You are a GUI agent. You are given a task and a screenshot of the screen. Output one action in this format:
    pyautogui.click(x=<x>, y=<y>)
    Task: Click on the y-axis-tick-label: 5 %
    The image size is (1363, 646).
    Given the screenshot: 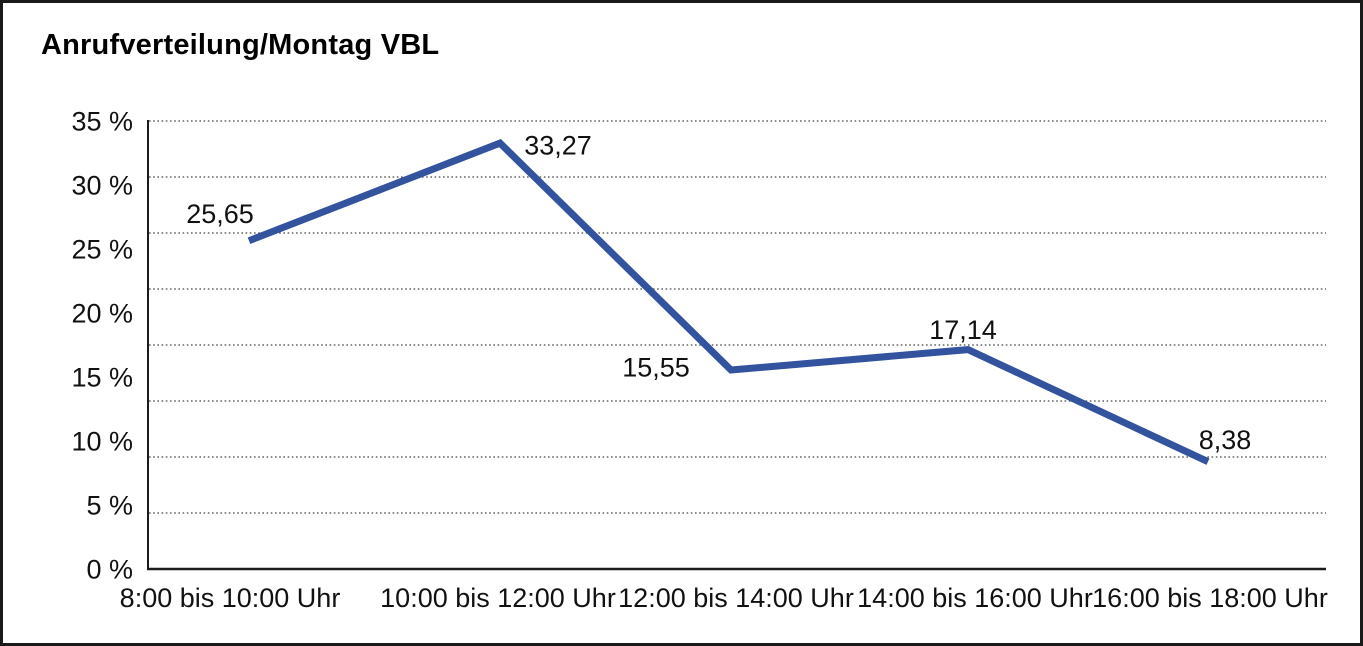 What is the action you would take?
    pyautogui.click(x=109, y=505)
    